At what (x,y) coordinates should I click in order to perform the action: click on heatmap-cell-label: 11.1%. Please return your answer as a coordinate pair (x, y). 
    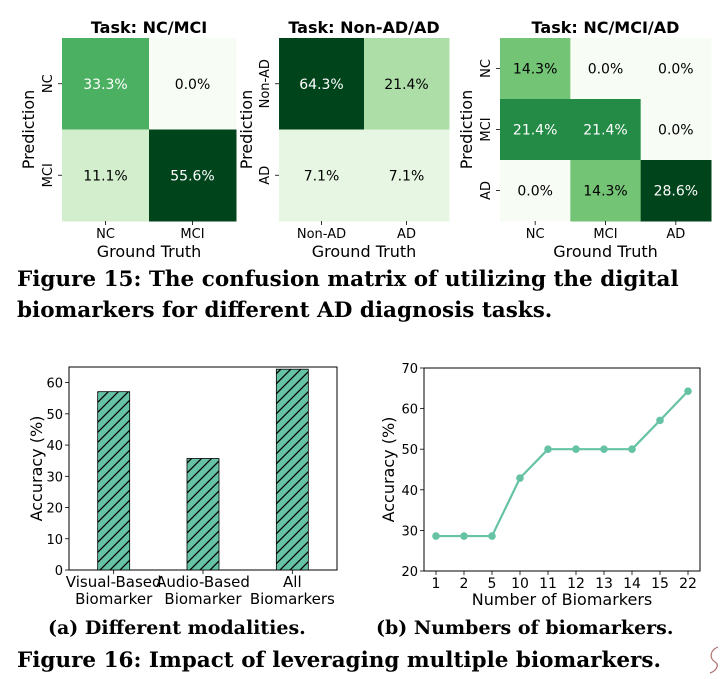
    Looking at the image, I should click on (105, 176).